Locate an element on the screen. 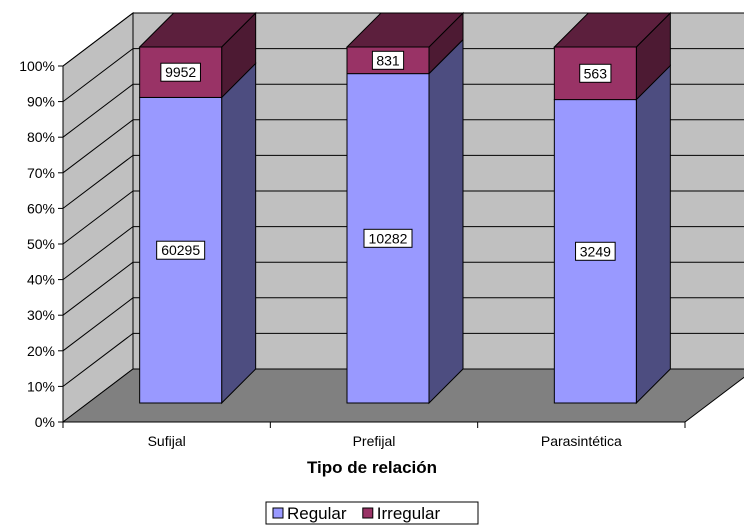  y-tick-label: 30% is located at coordinates (41, 315).